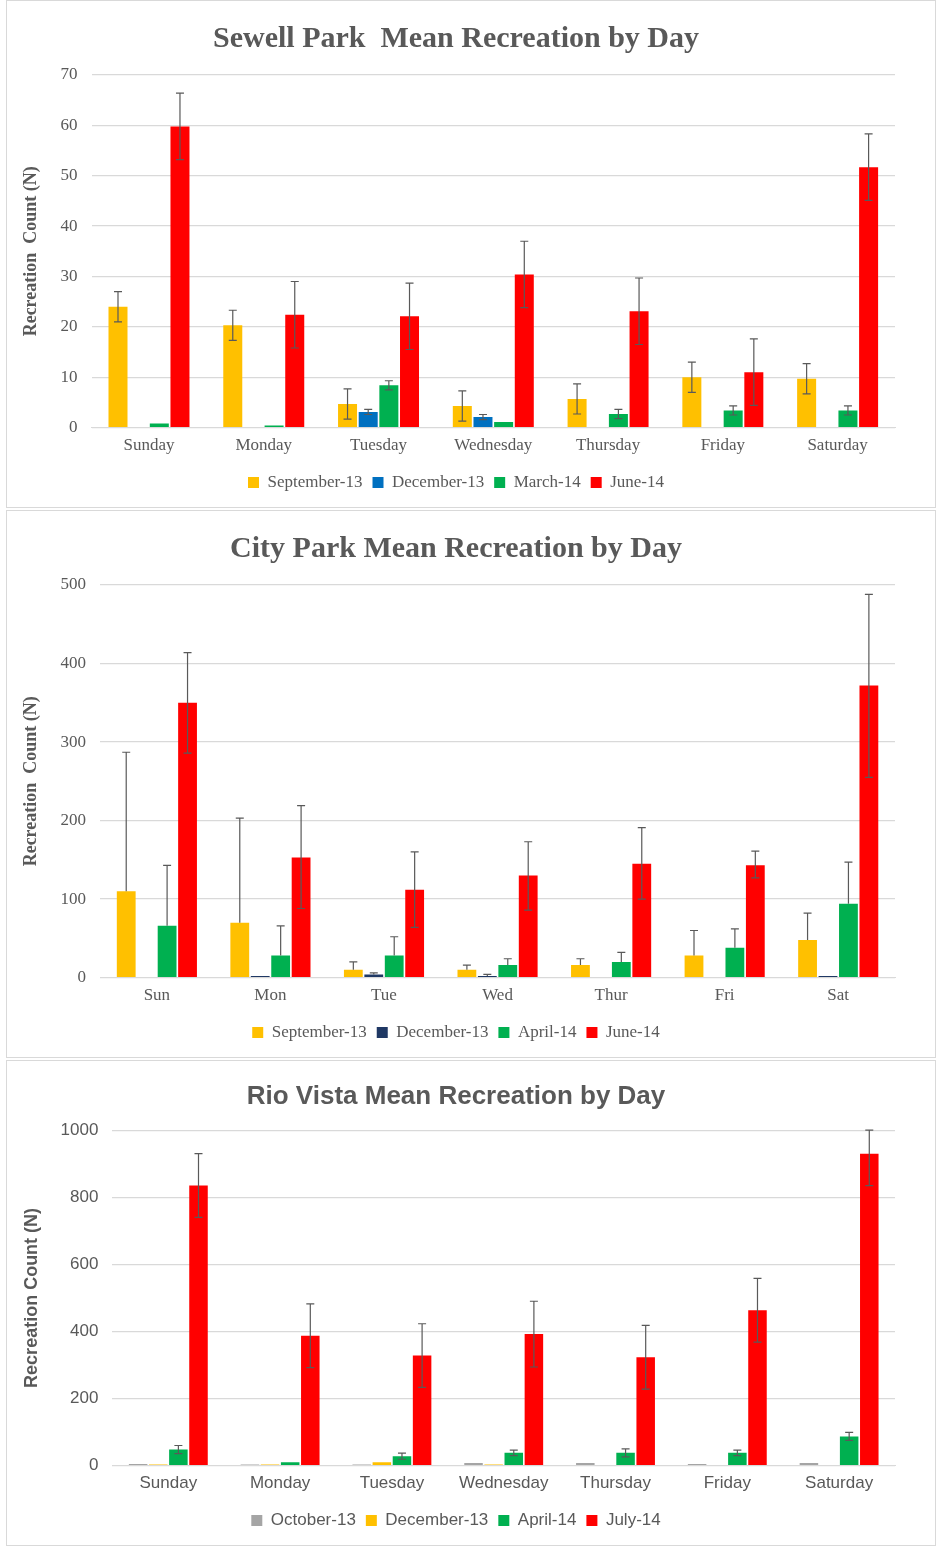 This screenshot has height=1548, width=938. What do you see at coordinates (633, 1520) in the screenshot?
I see `legend-label: July-14` at bounding box center [633, 1520].